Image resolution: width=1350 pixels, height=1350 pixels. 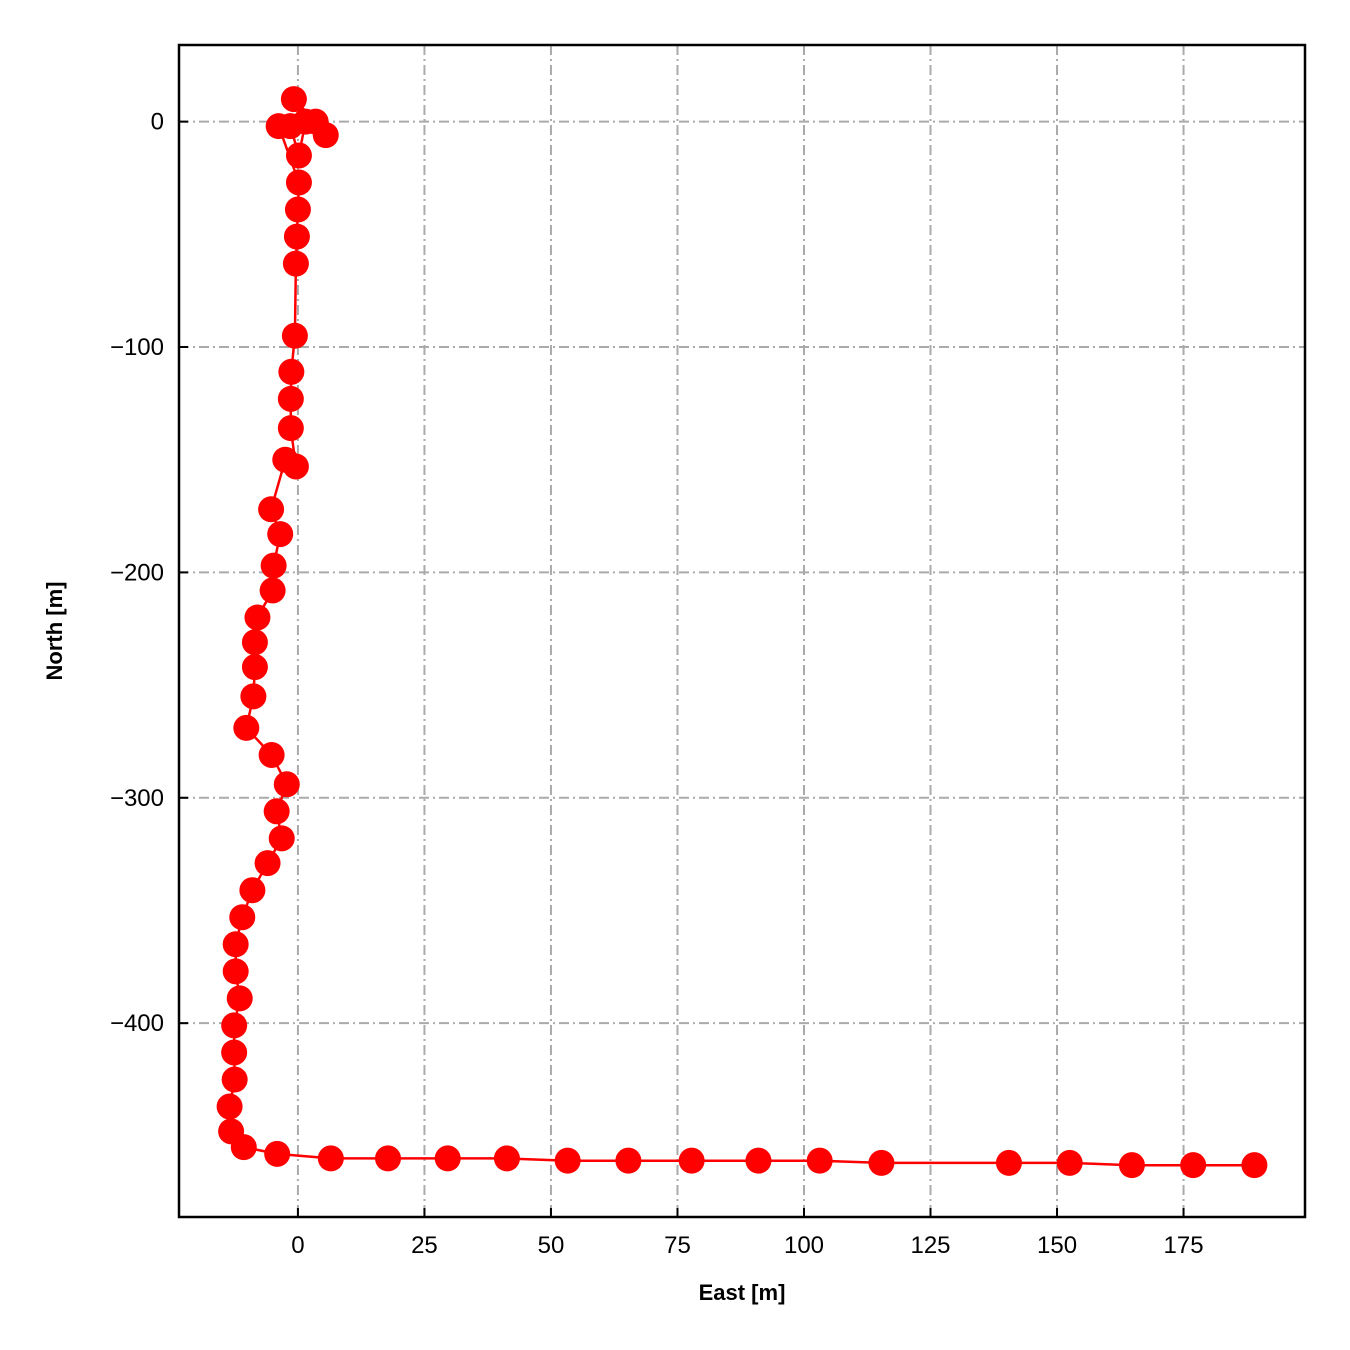 What do you see at coordinates (137, 798) in the screenshot?
I see `y-tick-label: −300` at bounding box center [137, 798].